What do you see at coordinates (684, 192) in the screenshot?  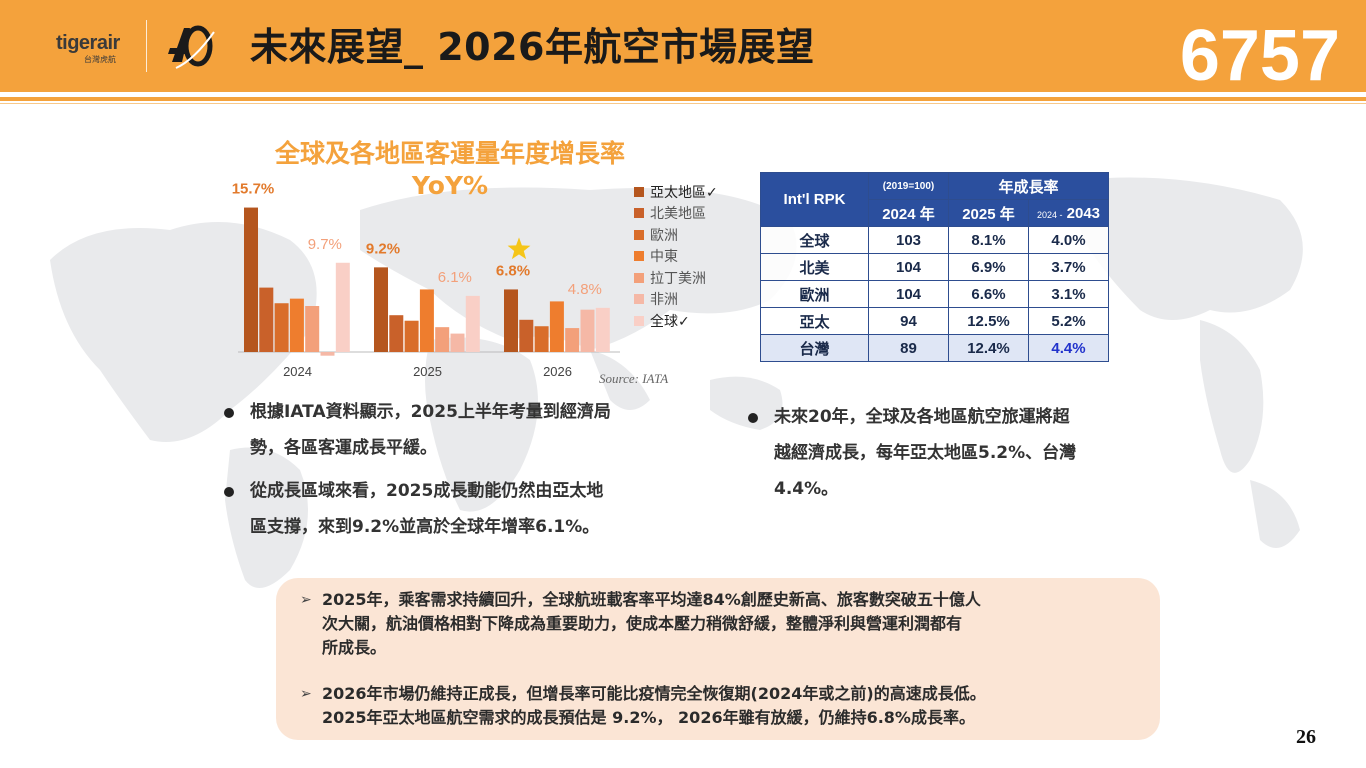 I see `legend-label: 亞太地區✓` at bounding box center [684, 192].